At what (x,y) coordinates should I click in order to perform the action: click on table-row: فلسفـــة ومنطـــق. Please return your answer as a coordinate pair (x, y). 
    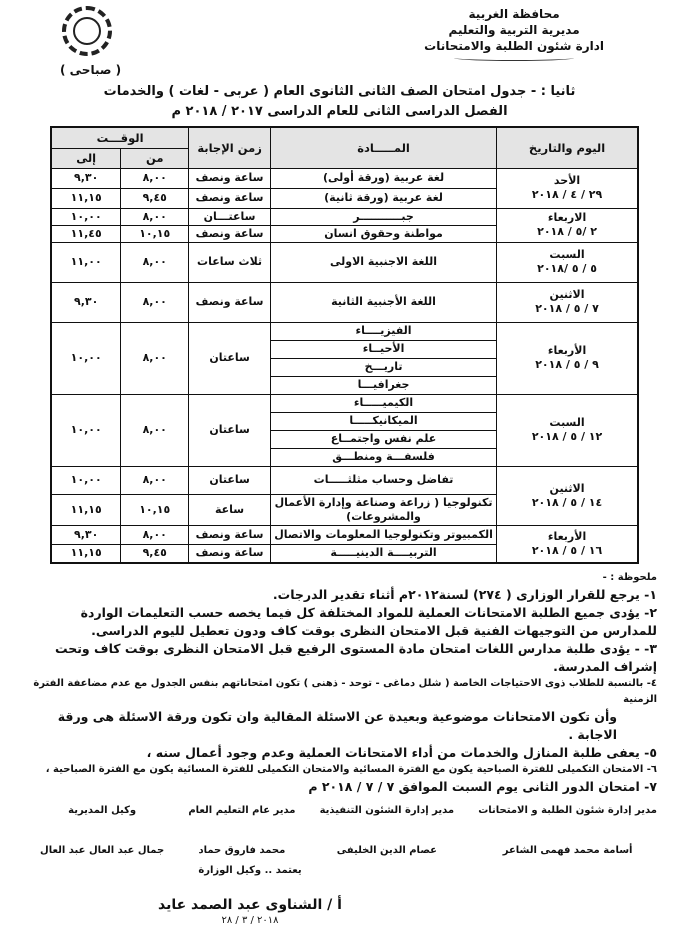
    Looking at the image, I should click on (344, 457).